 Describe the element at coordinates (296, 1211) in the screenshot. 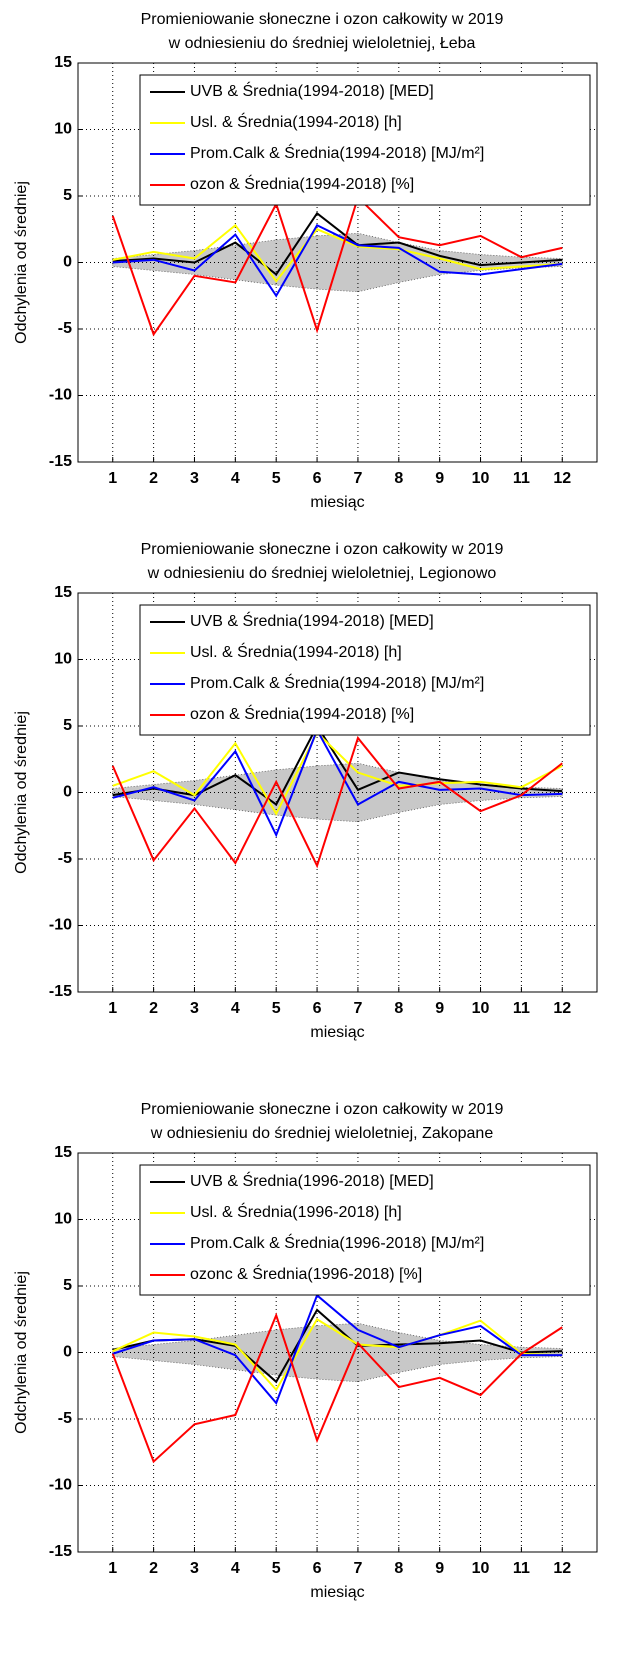

I see `legend-label: Usl. & Średnia(1996-2018) [h]` at that location.